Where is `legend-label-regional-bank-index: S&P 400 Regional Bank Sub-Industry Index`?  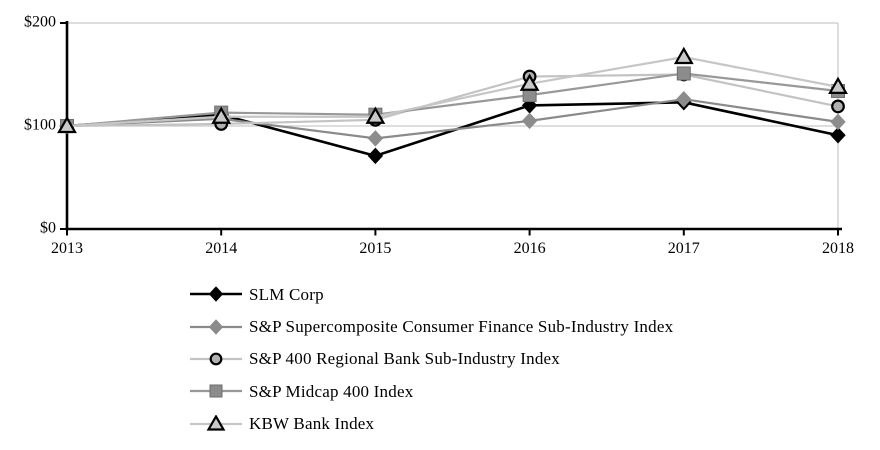 legend-label-regional-bank-index: S&P 400 Regional Bank Sub-Industry Index is located at coordinates (404, 359).